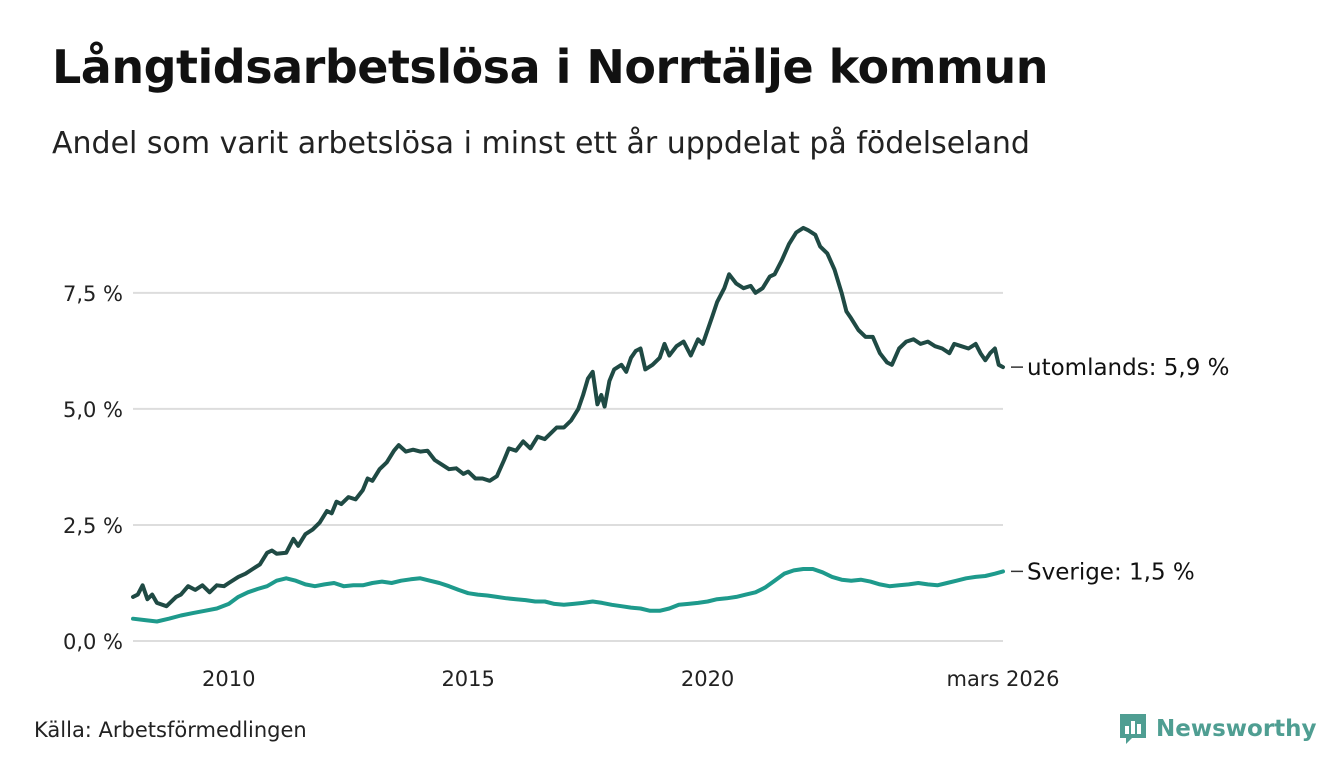 The image size is (1340, 780). I want to click on y-axis-tick-labels: 0,0 % 2,5 % 5,0 % 7,5 %, so click(93, 468).